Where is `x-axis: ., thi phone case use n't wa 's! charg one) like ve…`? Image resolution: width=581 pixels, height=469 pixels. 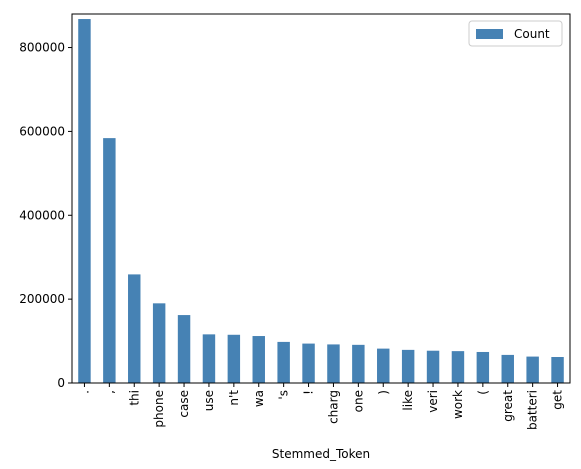 x-axis: ., thi phone case use n't wa 's! charg one) like ve… is located at coordinates (321, 406).